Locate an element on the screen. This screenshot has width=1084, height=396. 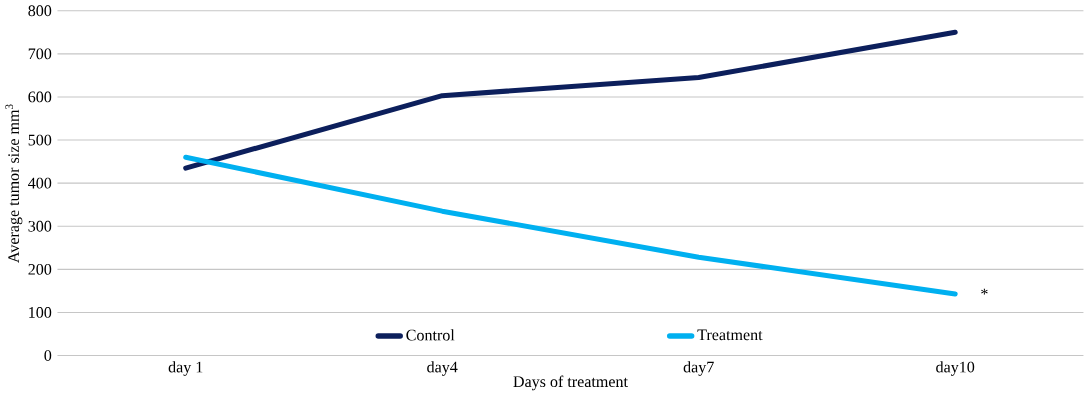
y-tick-label: 600 is located at coordinates (40, 97).